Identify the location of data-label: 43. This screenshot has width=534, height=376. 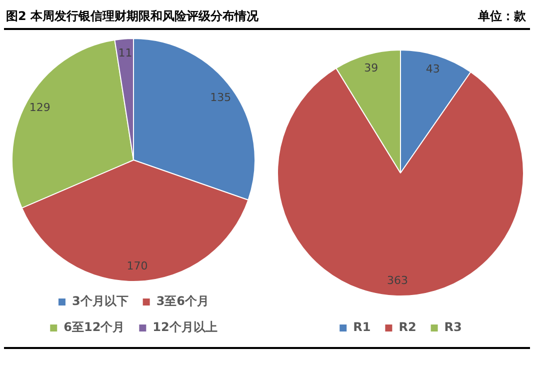
(433, 69).